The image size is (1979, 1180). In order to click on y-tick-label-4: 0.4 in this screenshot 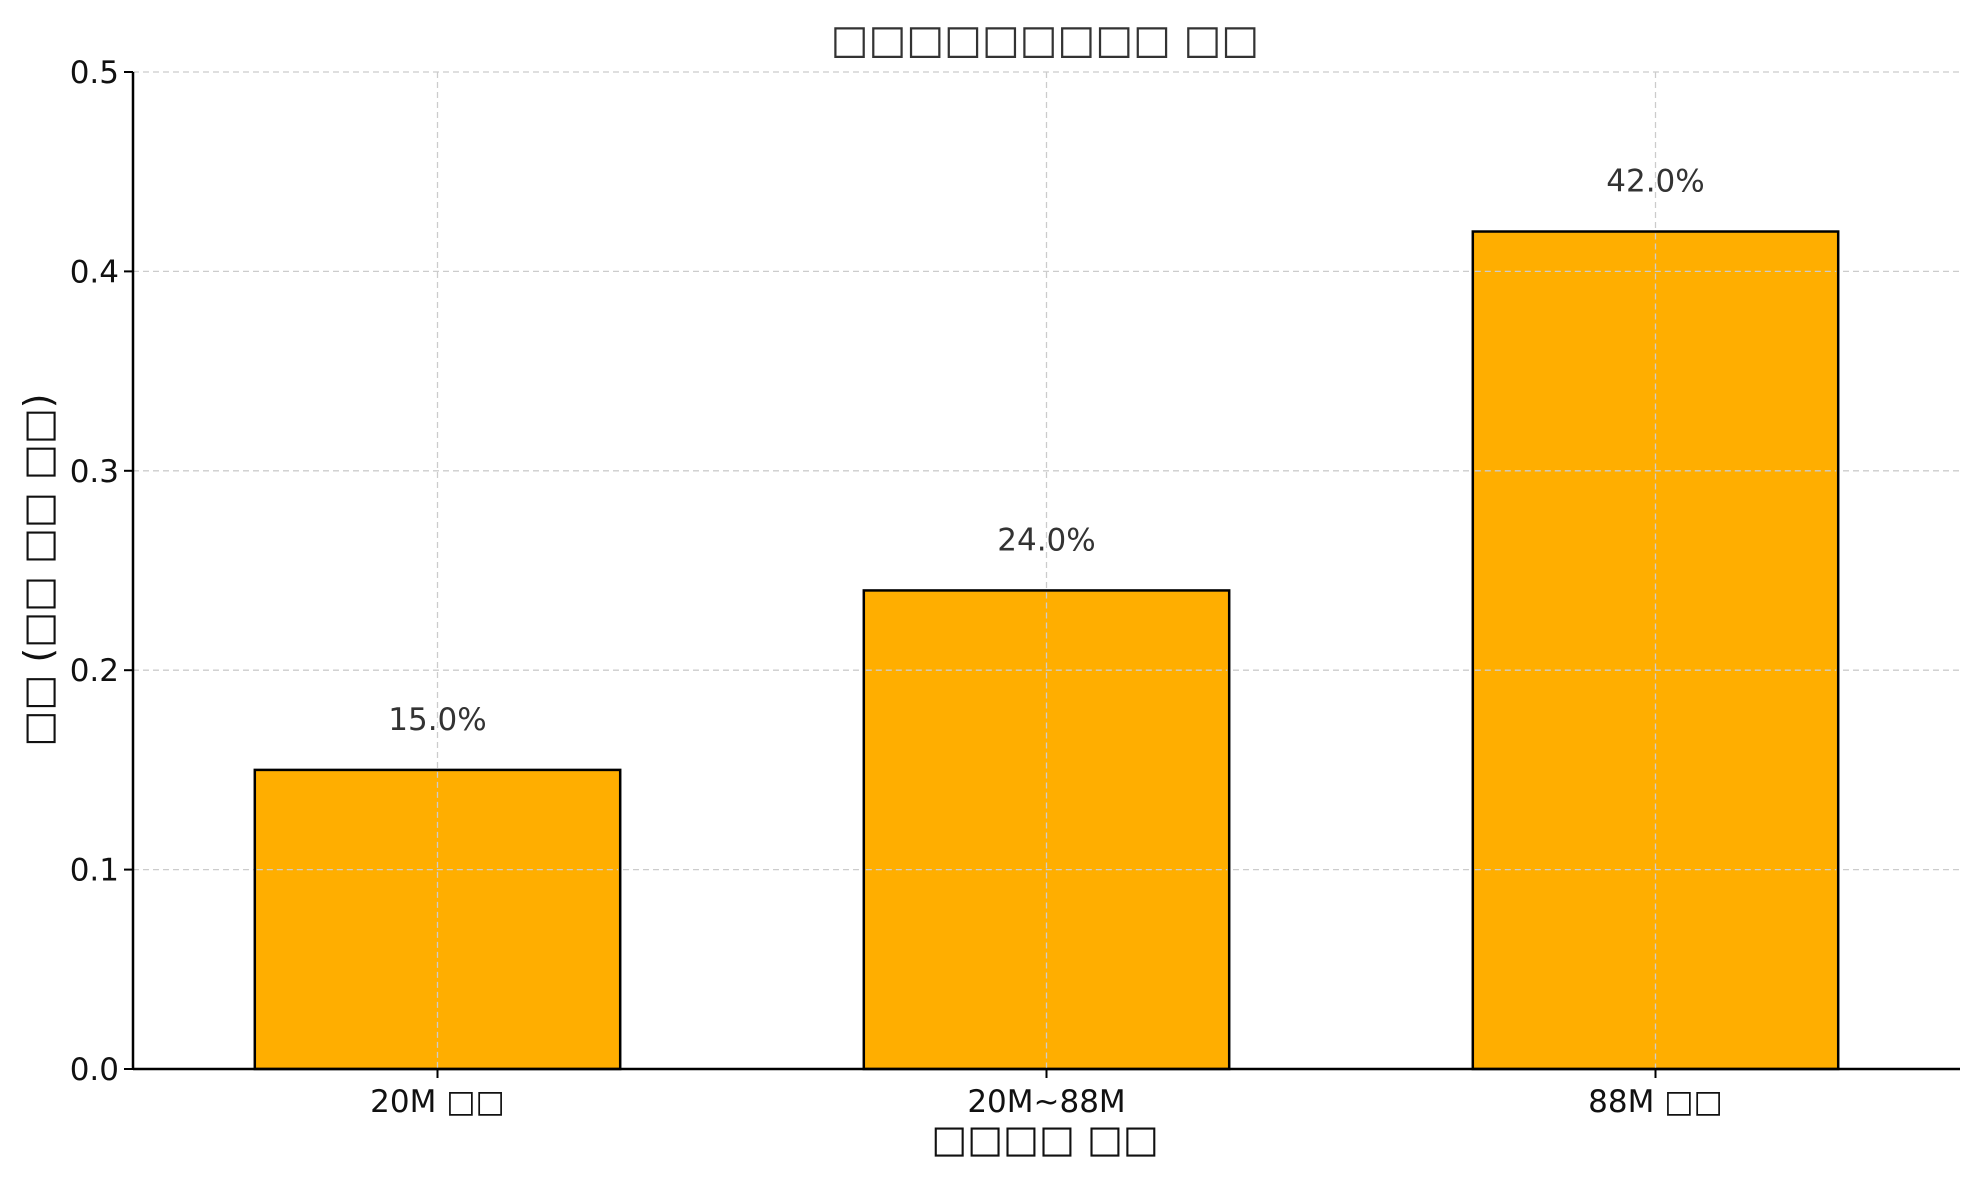, I will do `click(94, 272)`.